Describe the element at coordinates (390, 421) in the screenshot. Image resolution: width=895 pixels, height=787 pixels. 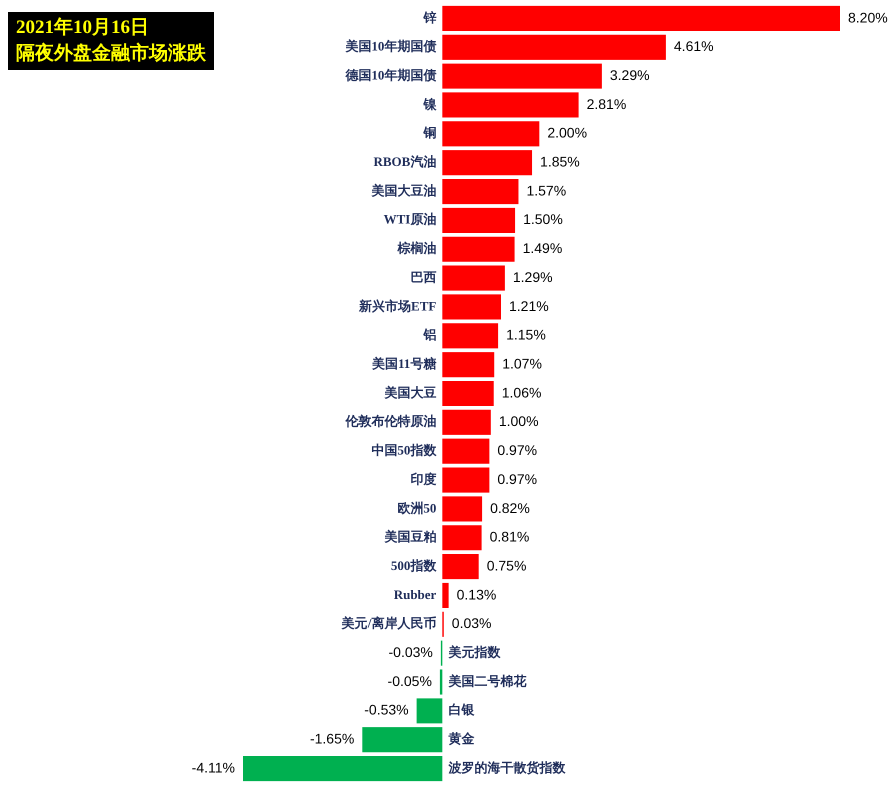
I see `y-tick-label: 伦敦布伦特原油` at that location.